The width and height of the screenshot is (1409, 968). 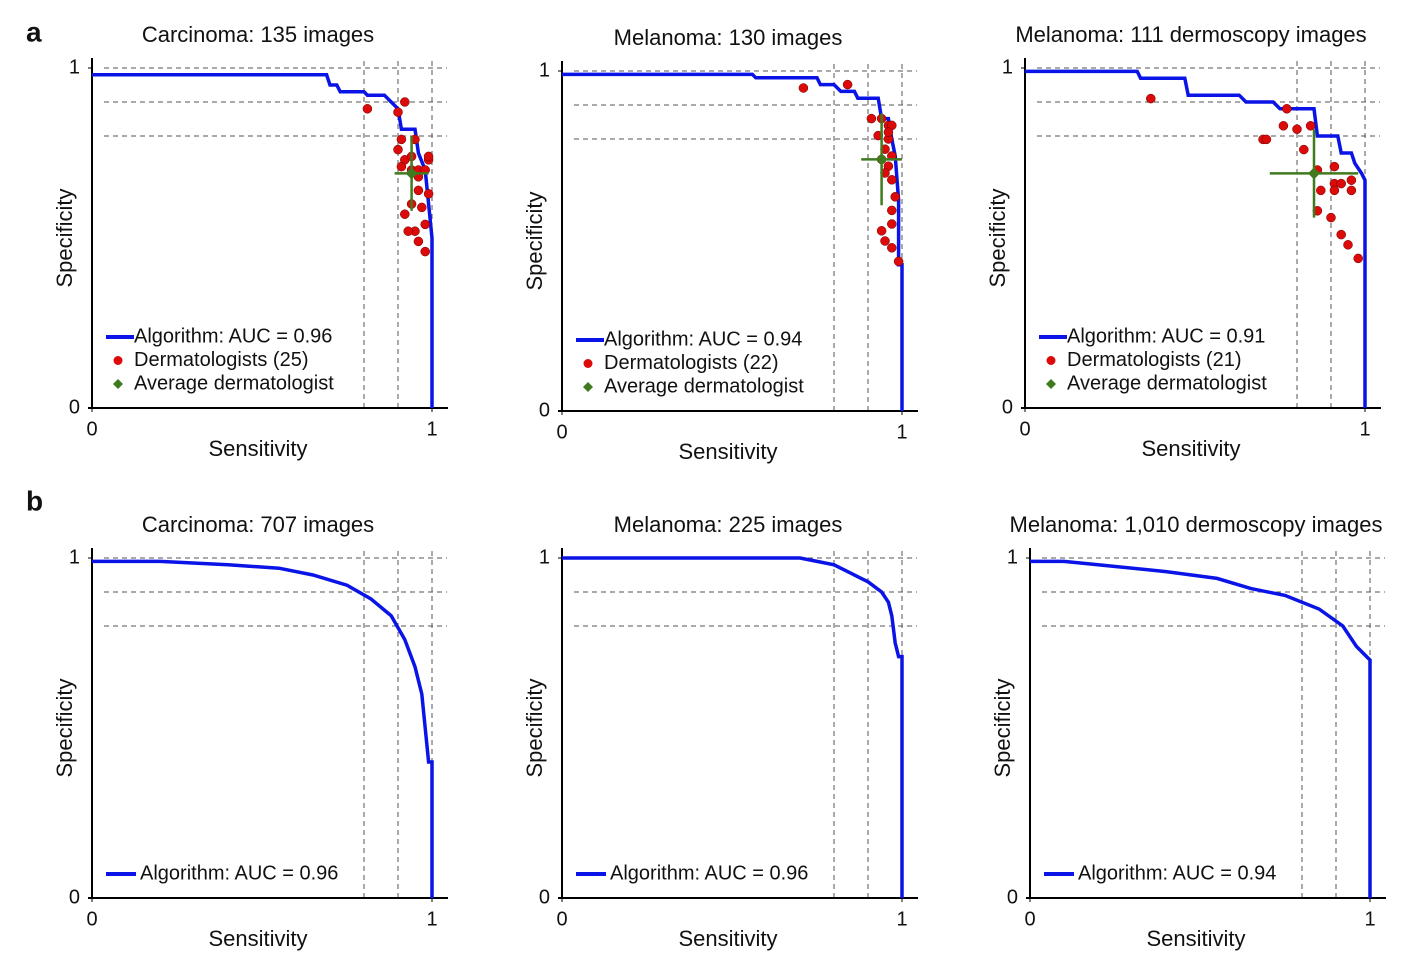 I want to click on panel-label: b, so click(x=34, y=500).